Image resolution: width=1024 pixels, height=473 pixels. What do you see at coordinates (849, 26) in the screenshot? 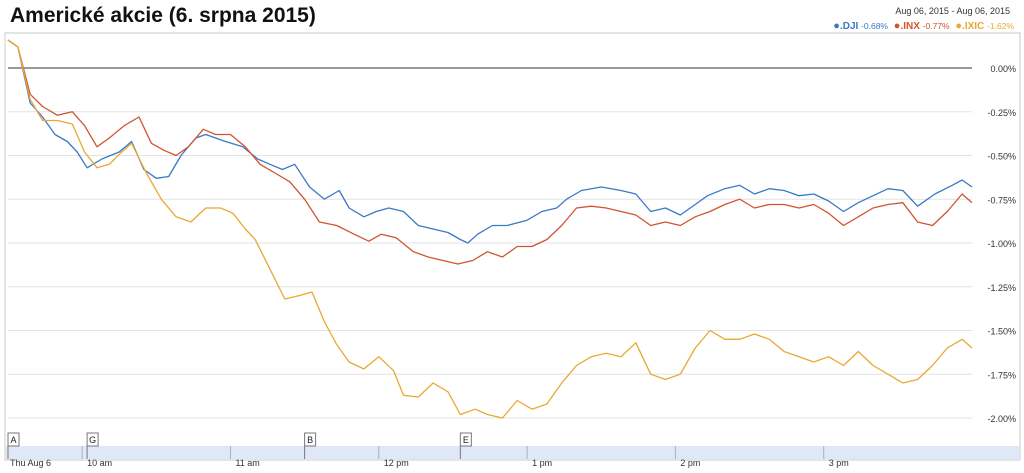
I see `legend-symbol-dji: .DJI` at bounding box center [849, 26].